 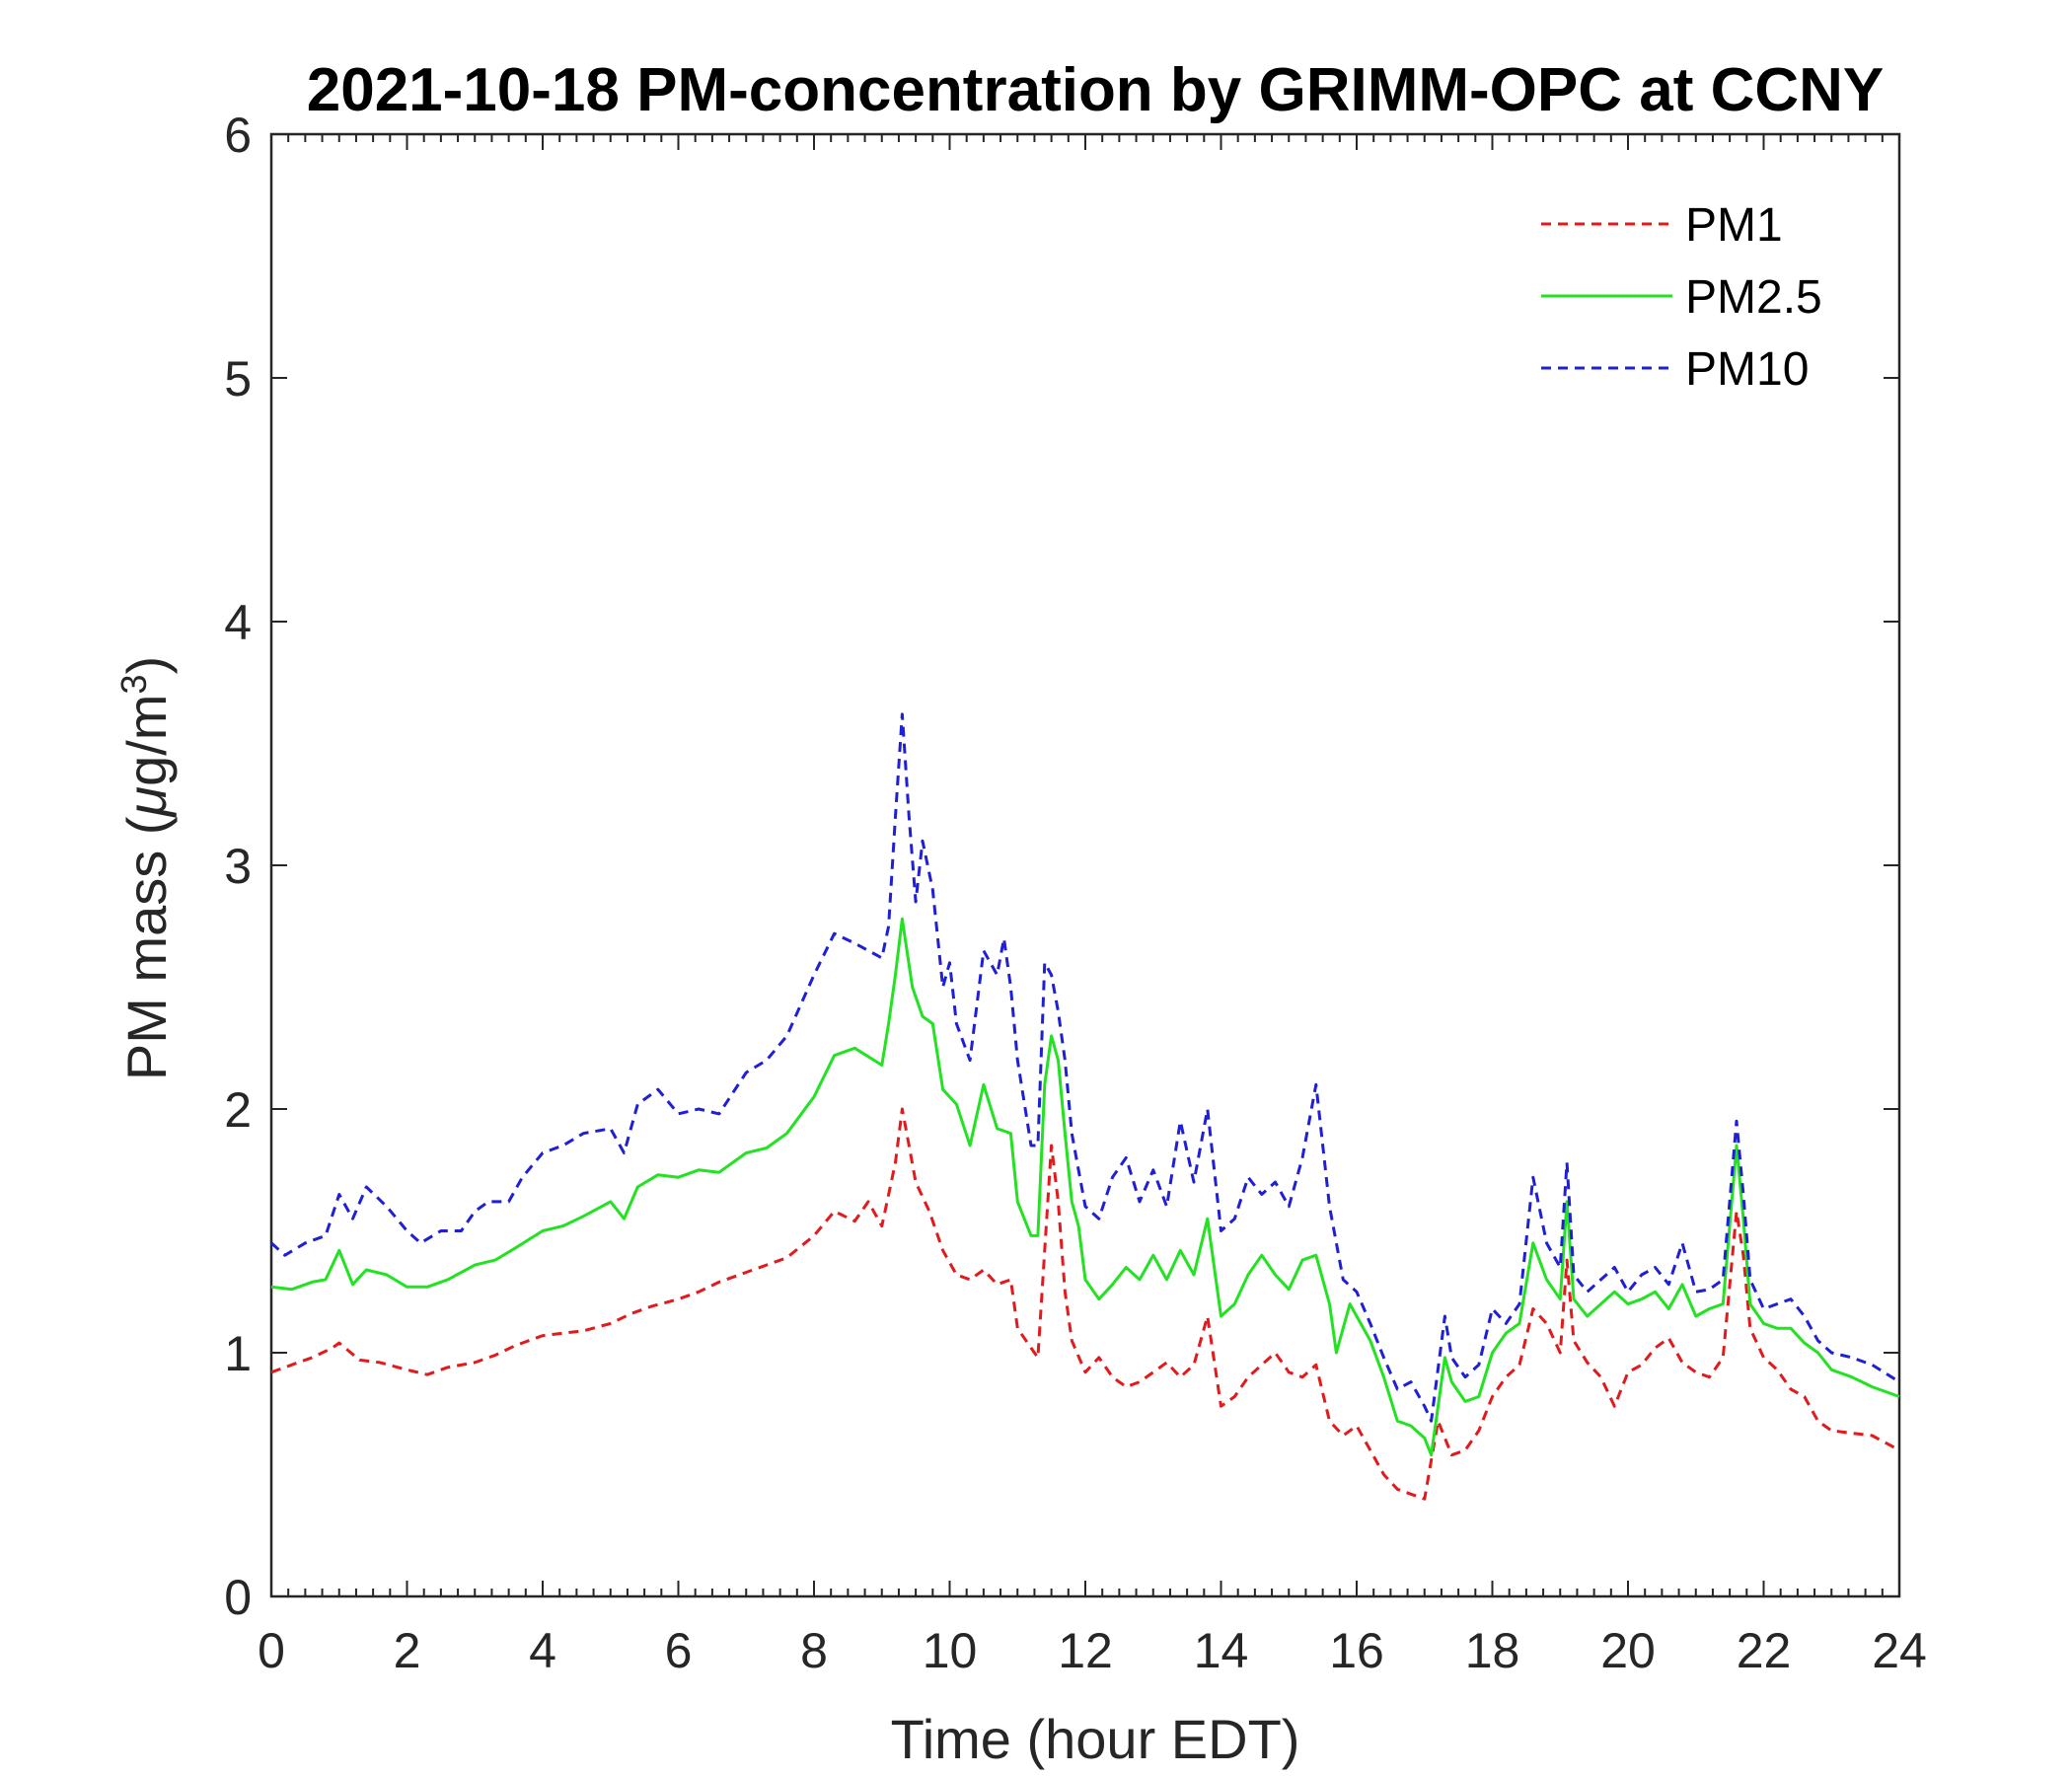 I want to click on y-tick-label: 6, so click(x=238, y=136).